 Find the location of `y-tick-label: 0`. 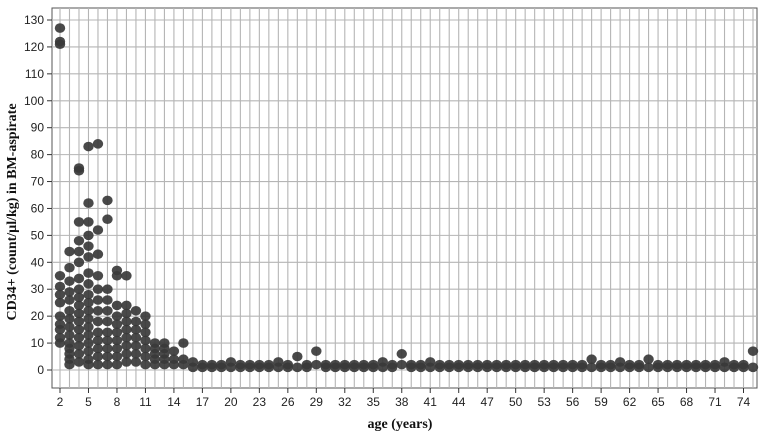

y-tick-label: 0 is located at coordinates (40, 370).